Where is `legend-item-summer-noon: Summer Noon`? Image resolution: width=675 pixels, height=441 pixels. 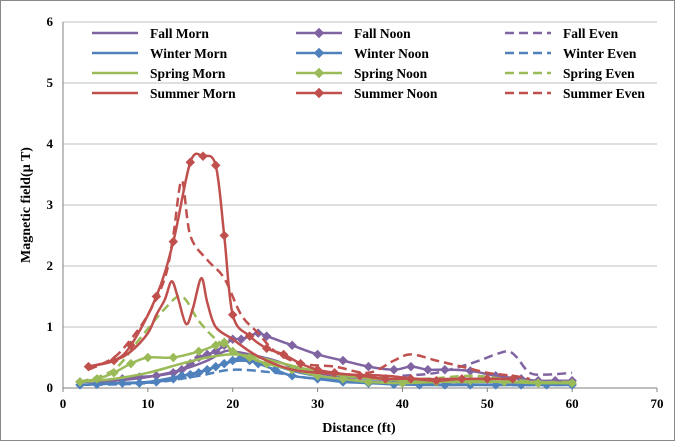
legend-item-summer-noon: Summer Noon is located at coordinates (367, 93).